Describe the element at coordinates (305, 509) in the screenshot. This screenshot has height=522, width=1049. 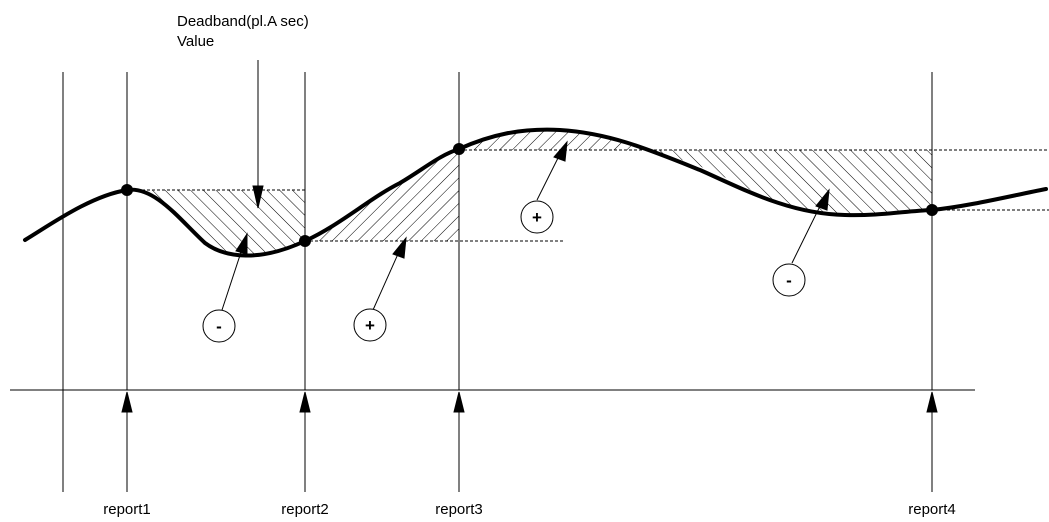
I see `report2-label: report2` at that location.